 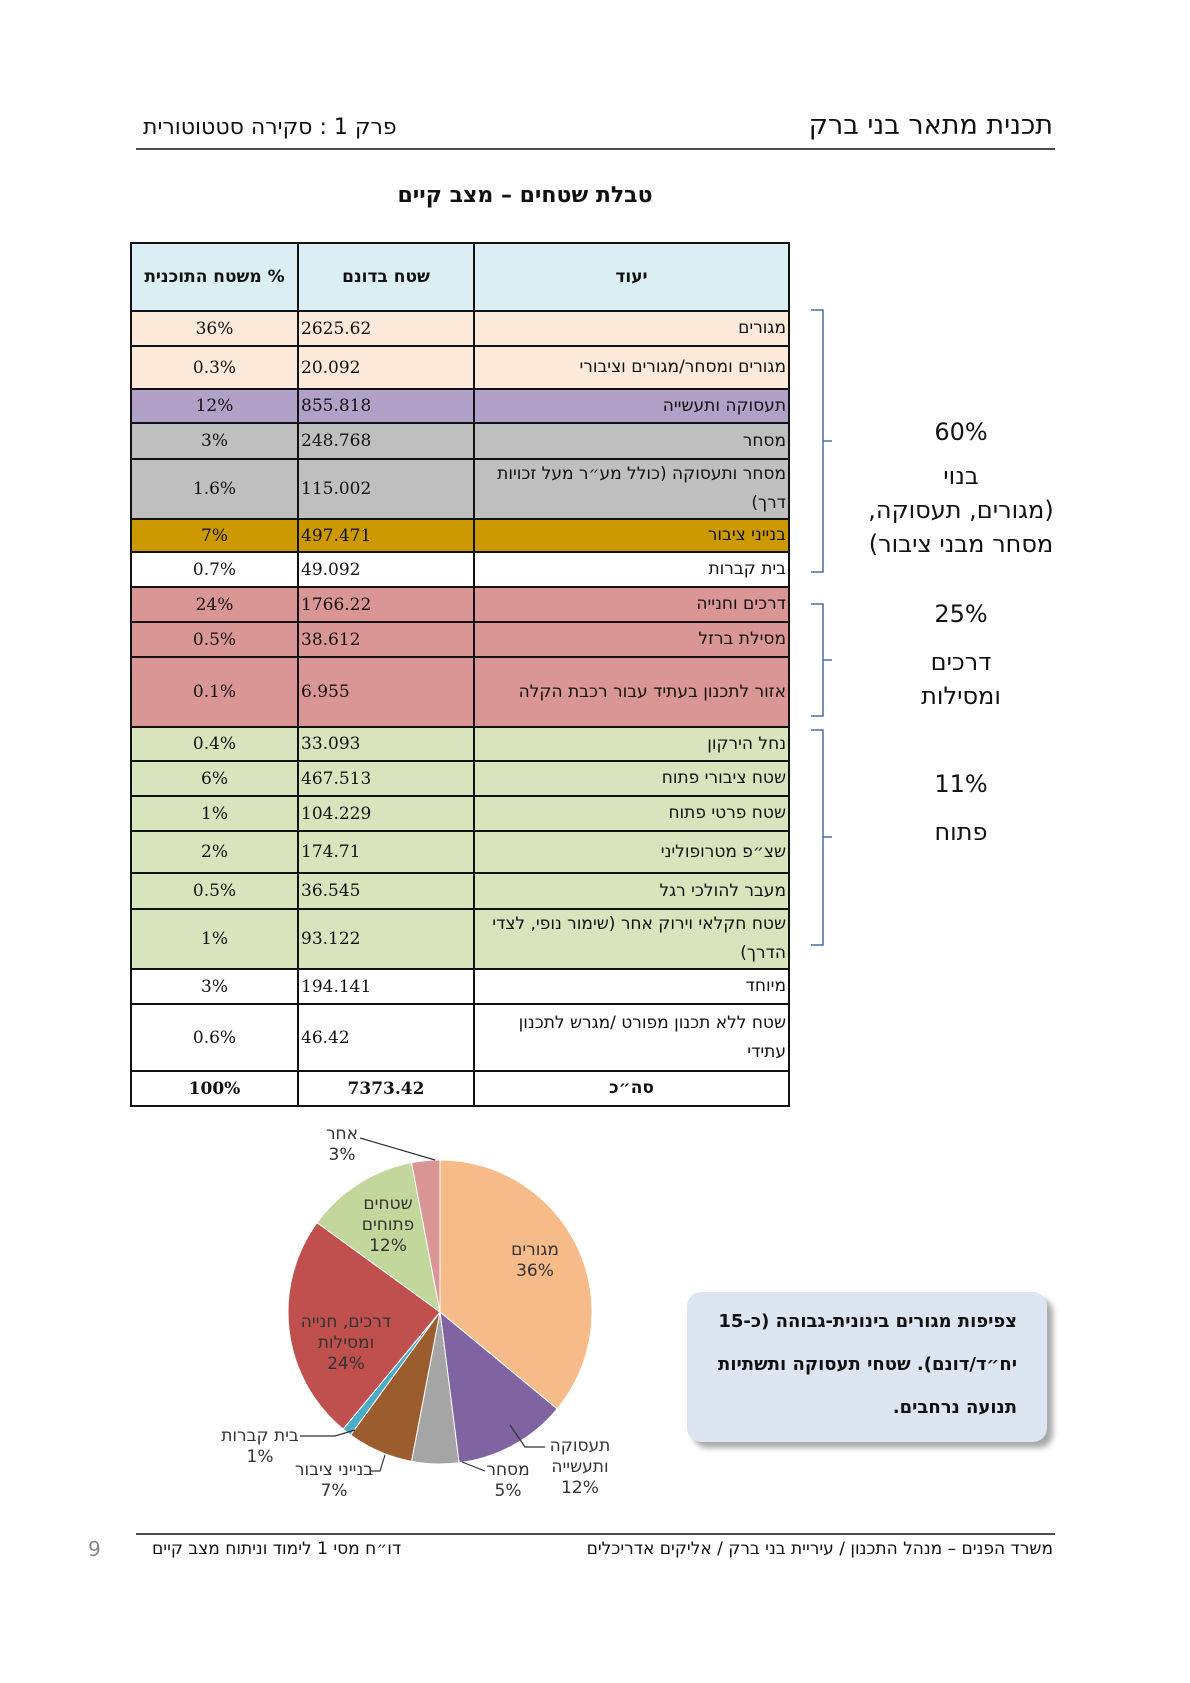 I want to click on table-row: מגורים ומסחר/מגורים וציבורי 20.092 0.3%, so click(x=460, y=367).